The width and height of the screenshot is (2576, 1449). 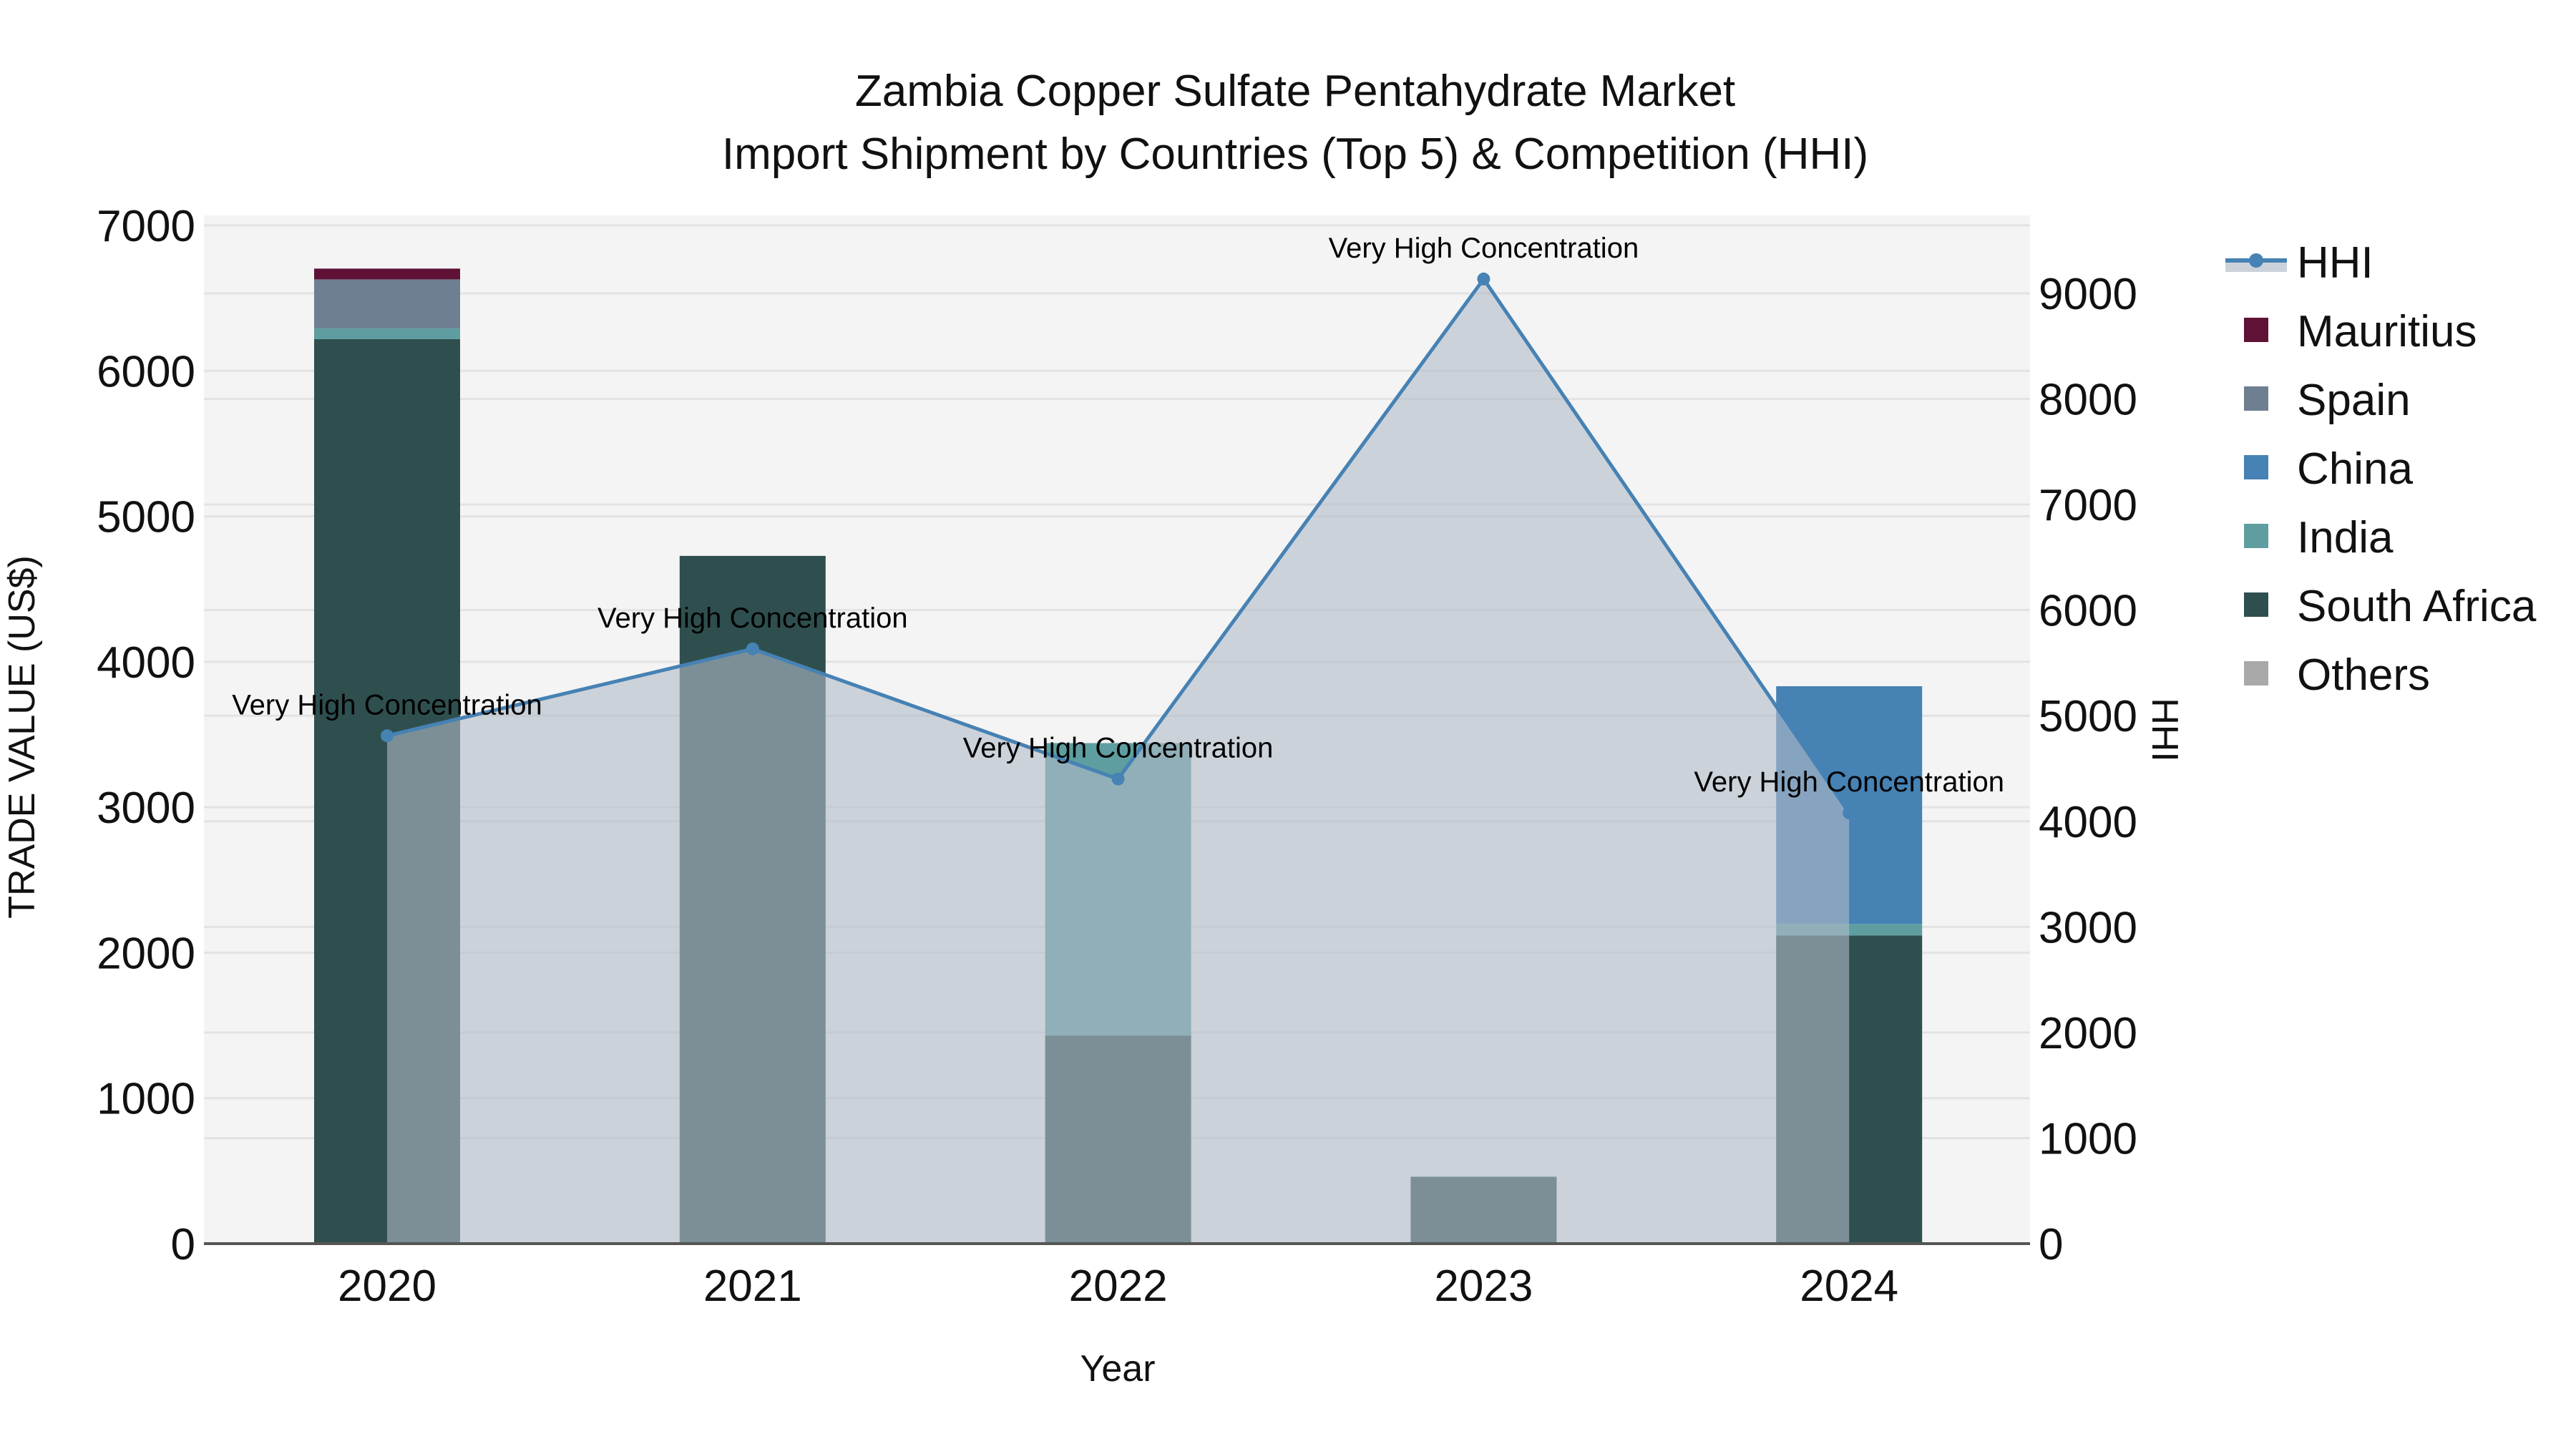 I want to click on bar-segment-mauritius, so click(x=387, y=274).